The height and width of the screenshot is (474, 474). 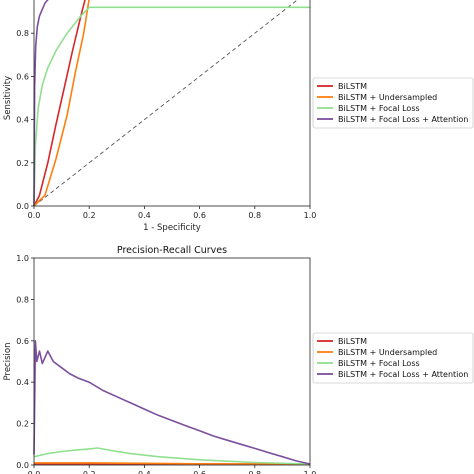 What do you see at coordinates (22, 341) in the screenshot?
I see `pr-y-tick-label: 0.6` at bounding box center [22, 341].